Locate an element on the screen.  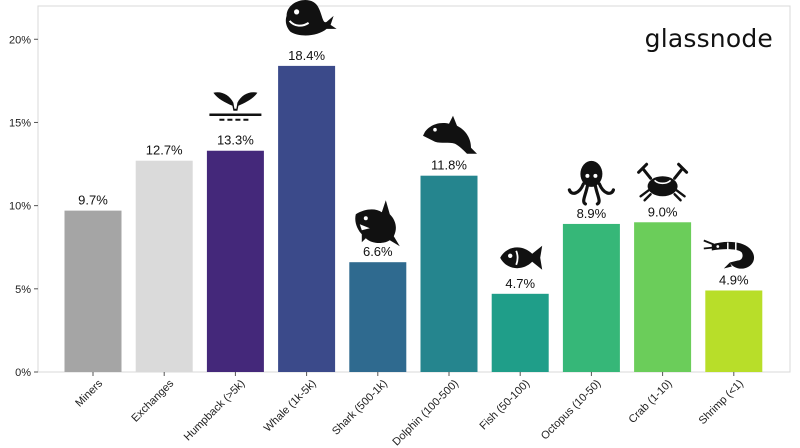
data-label: 12.7% is located at coordinates (164, 150).